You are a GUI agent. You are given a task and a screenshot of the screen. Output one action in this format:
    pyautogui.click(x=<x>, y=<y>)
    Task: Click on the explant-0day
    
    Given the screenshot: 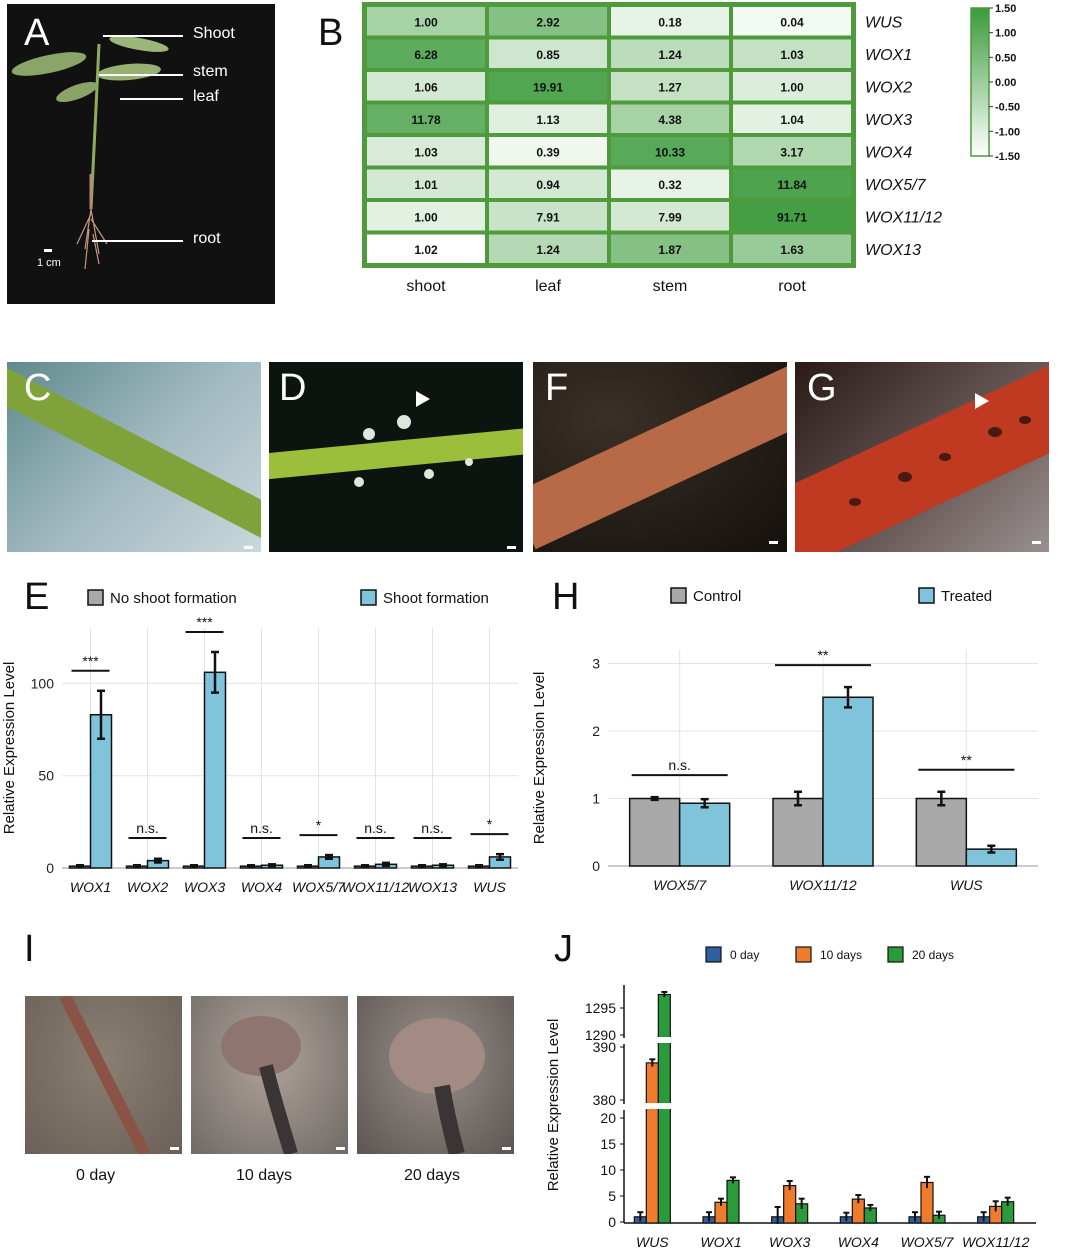 What is the action you would take?
    pyautogui.click(x=105, y=1075)
    